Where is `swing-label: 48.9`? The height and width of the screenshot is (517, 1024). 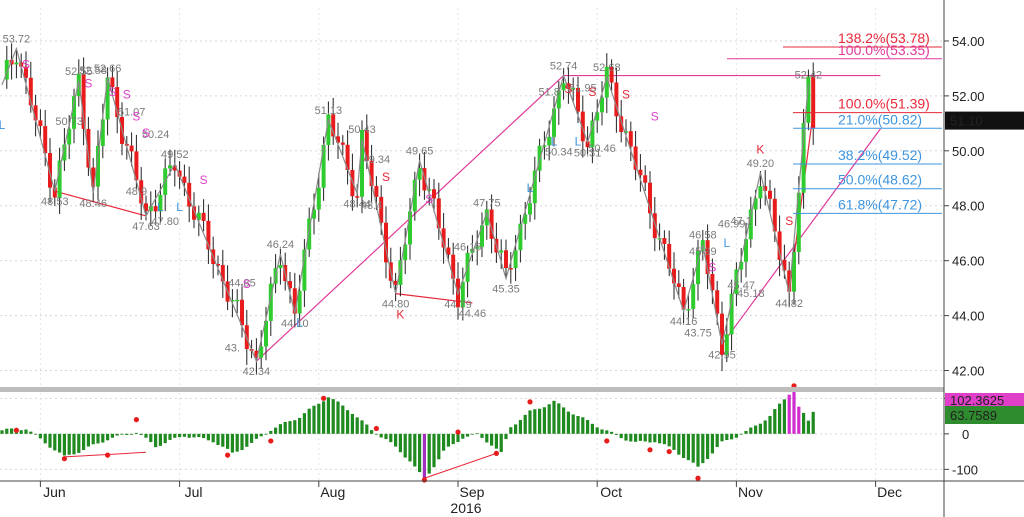 swing-label: 48.9 is located at coordinates (136, 192).